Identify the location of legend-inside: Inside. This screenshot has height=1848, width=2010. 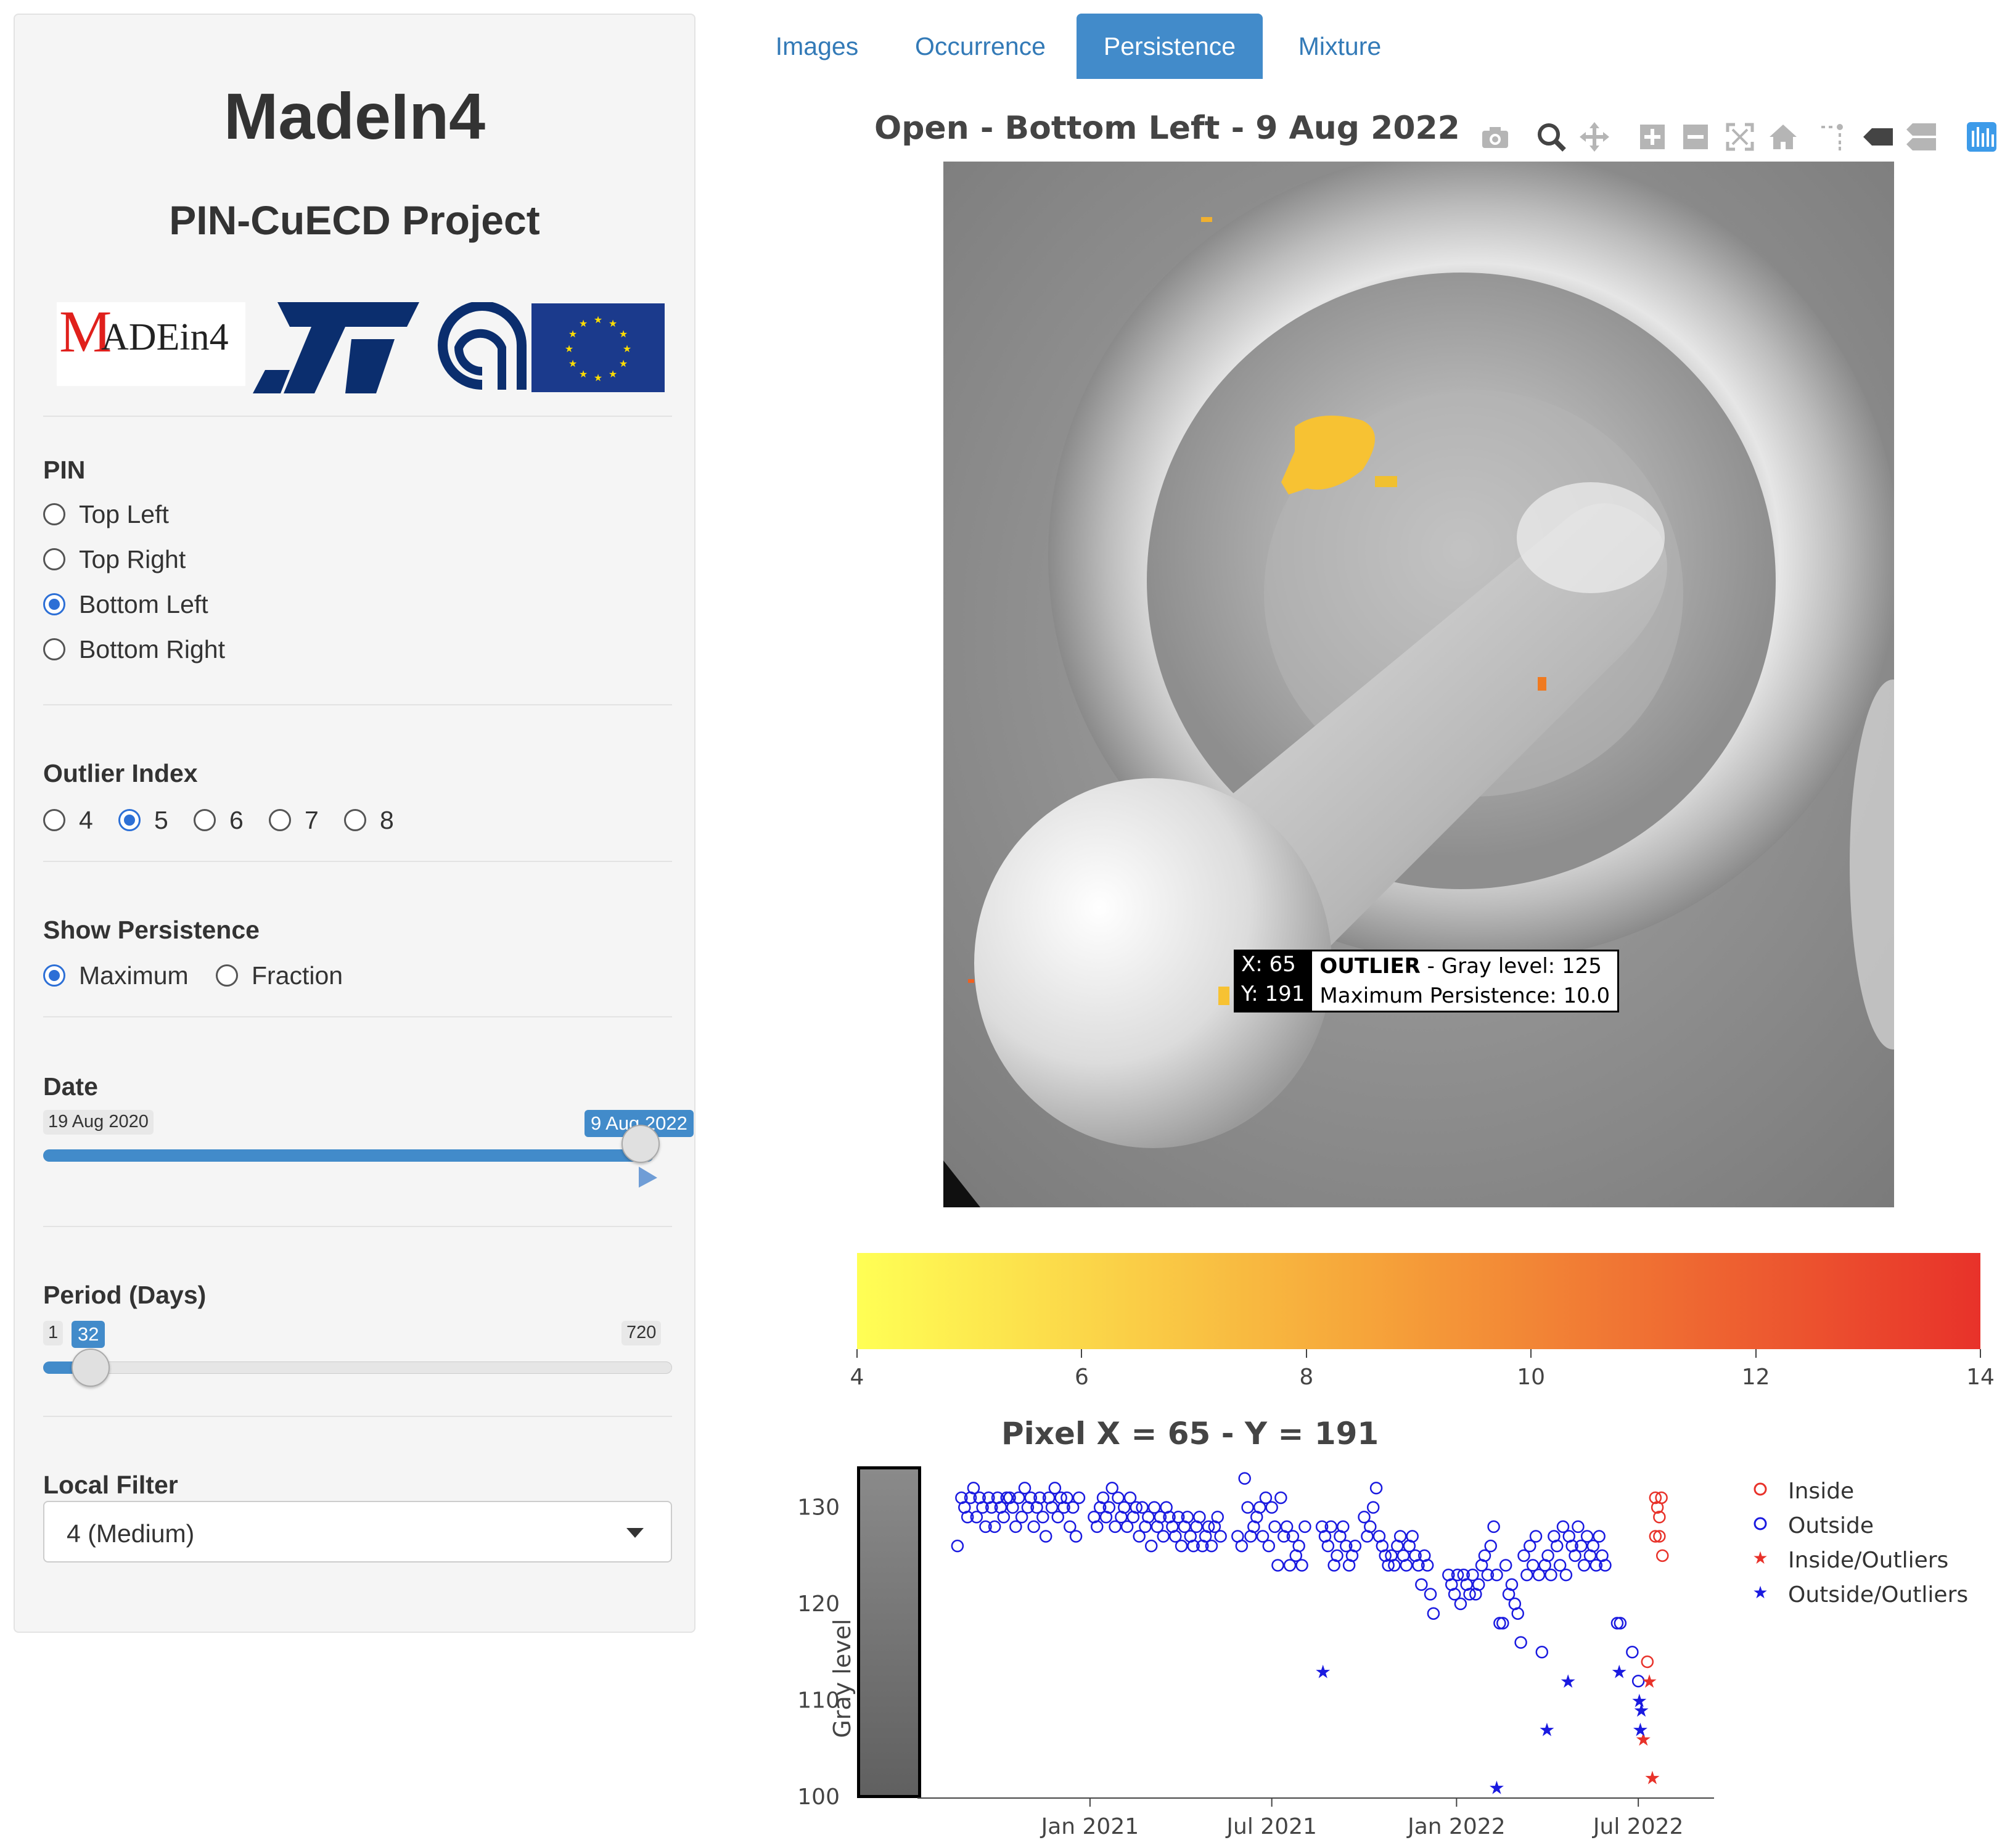
(1802, 1491).